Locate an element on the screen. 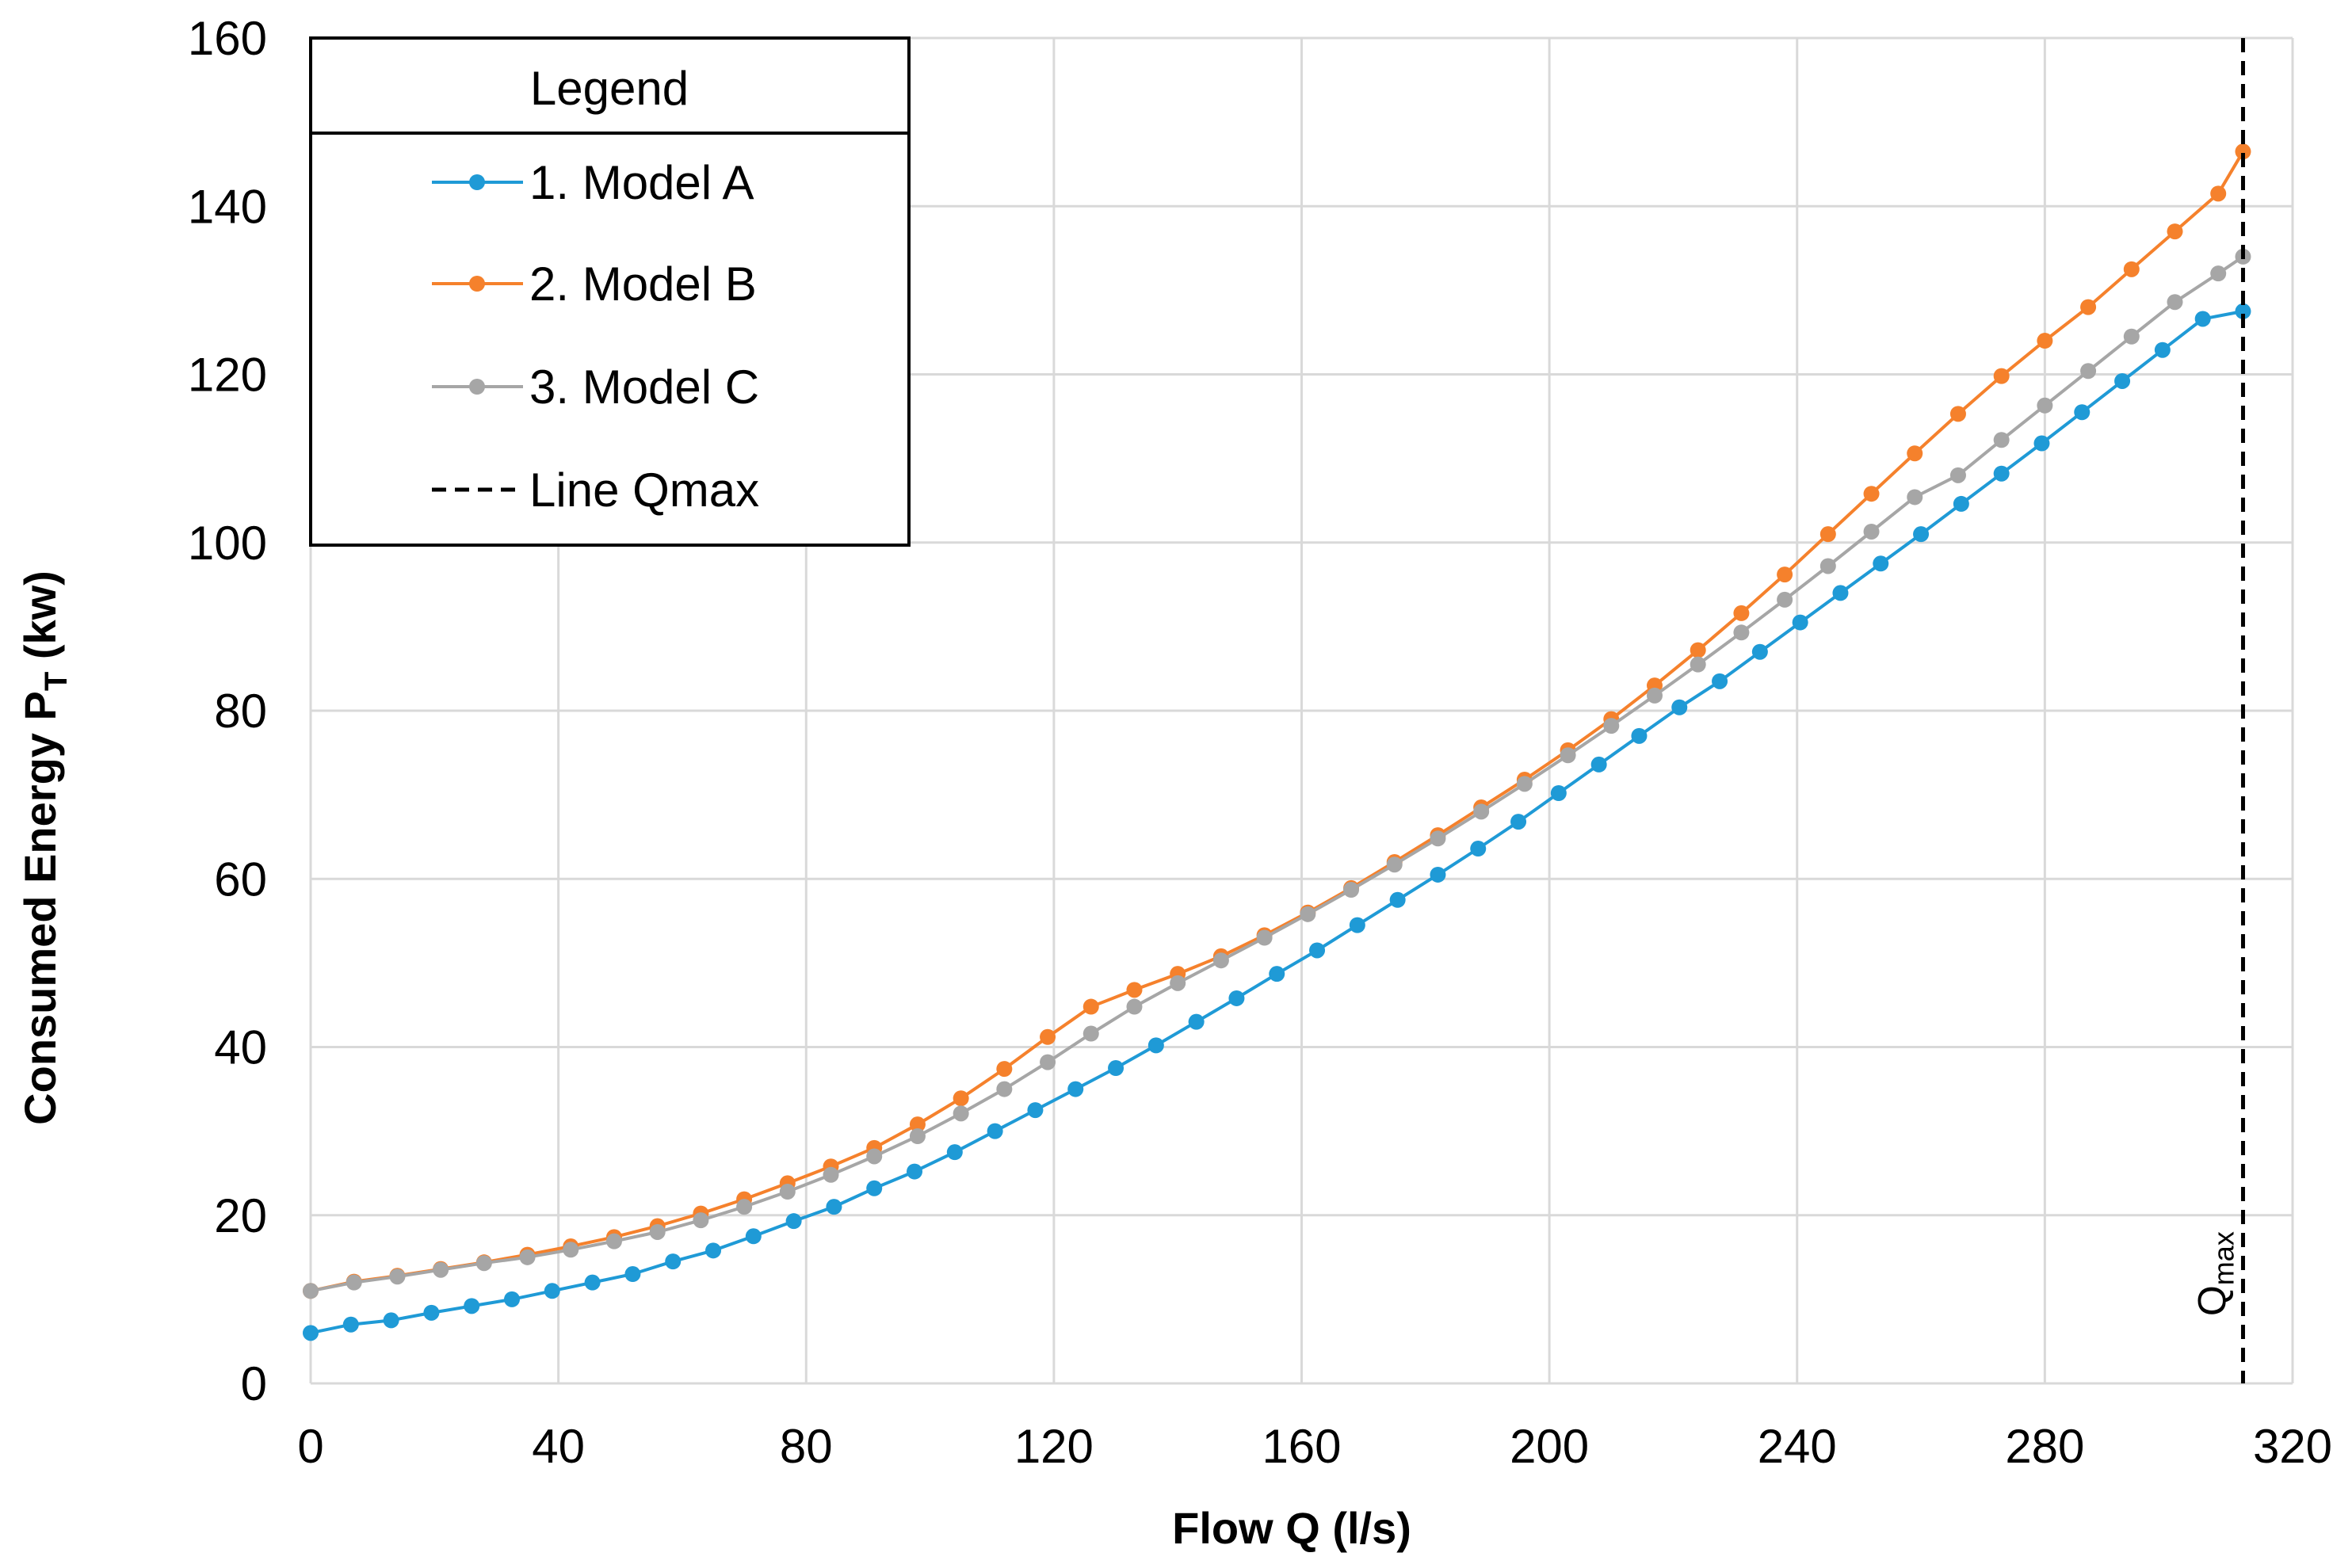 The width and height of the screenshot is (2333, 1568). legend-title-box is located at coordinates (610, 85).